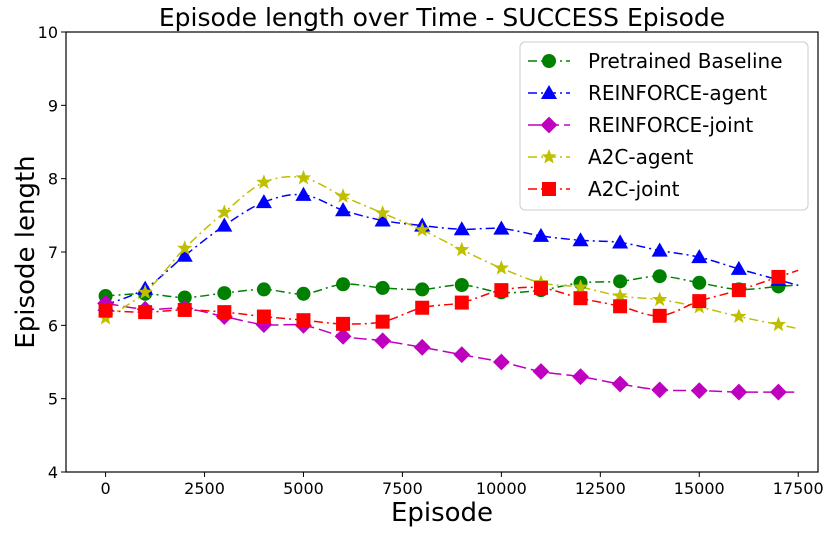 This screenshot has height=533, width=830. I want to click on legend-label-reinforce-agent: REINFORCE-agent, so click(677, 93).